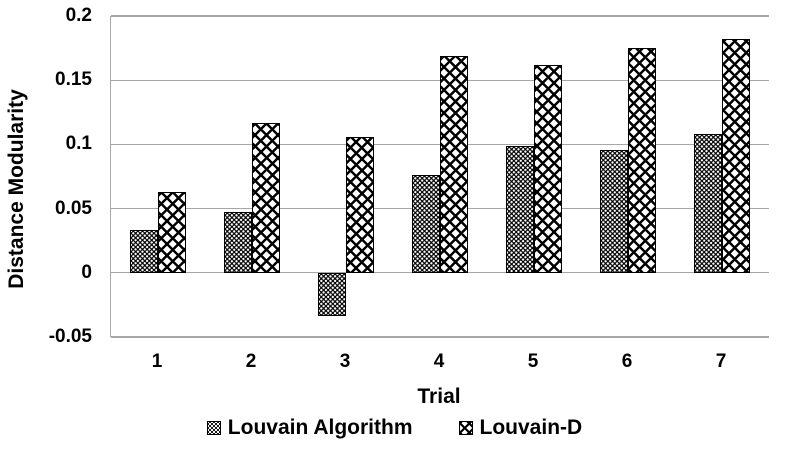 Image resolution: width=789 pixels, height=455 pixels. Describe the element at coordinates (627, 361) in the screenshot. I see `x-tick-label: 6` at that location.